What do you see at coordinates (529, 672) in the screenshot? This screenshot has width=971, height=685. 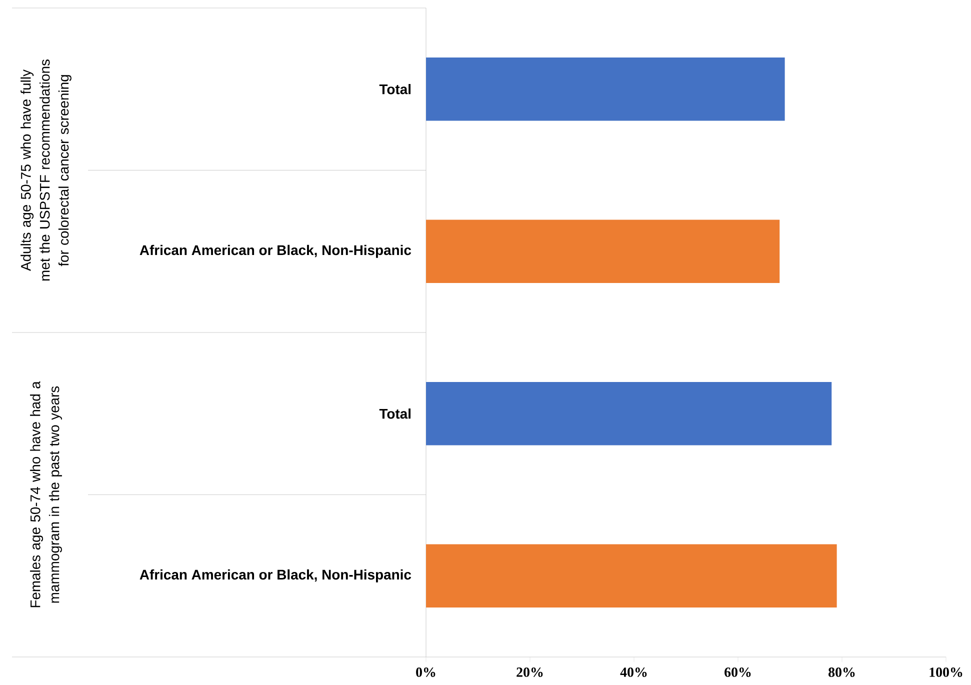 I see `x-tick-label: 20%` at bounding box center [529, 672].